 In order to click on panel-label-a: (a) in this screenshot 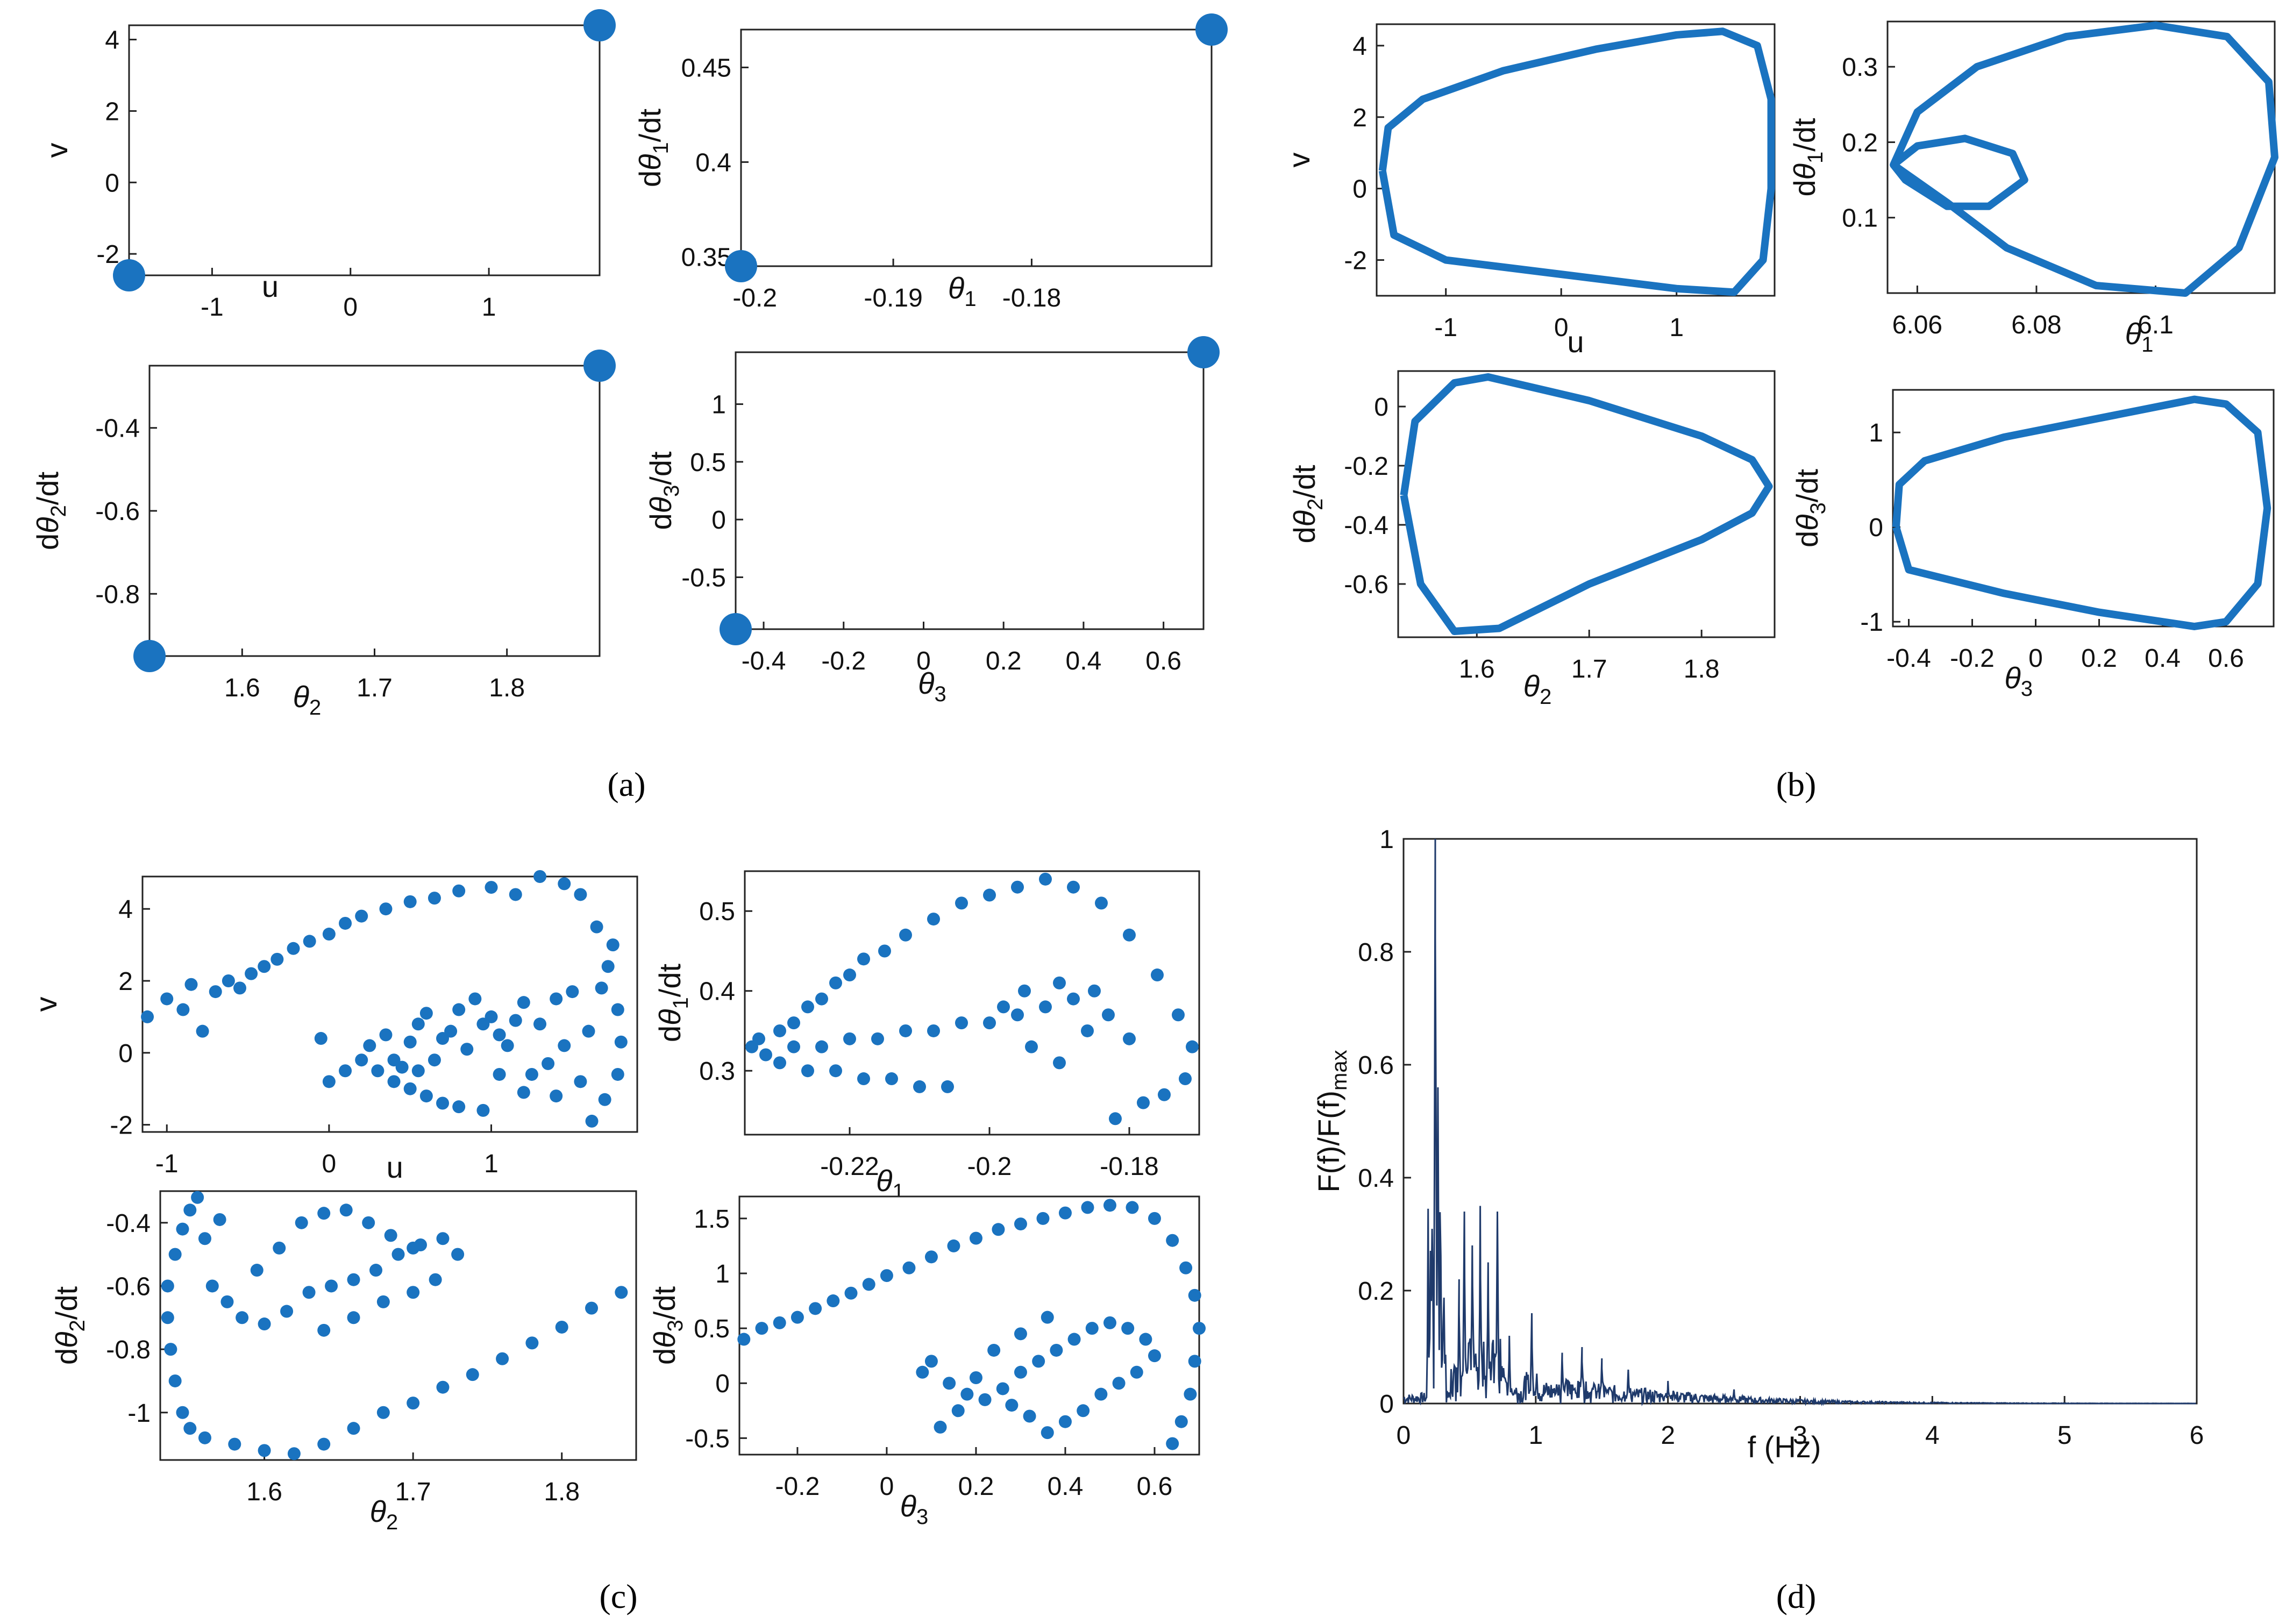, I will do `click(626, 784)`.